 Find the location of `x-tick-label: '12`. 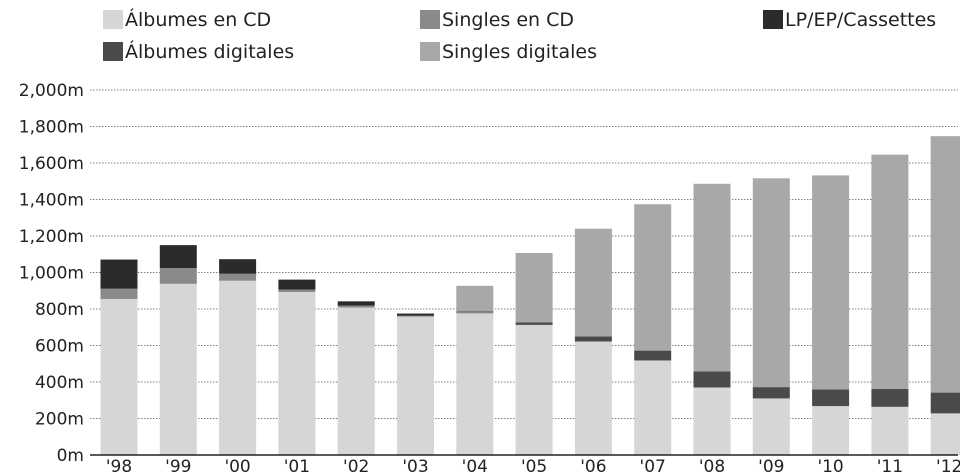

x-tick-label: '12 is located at coordinates (948, 466).